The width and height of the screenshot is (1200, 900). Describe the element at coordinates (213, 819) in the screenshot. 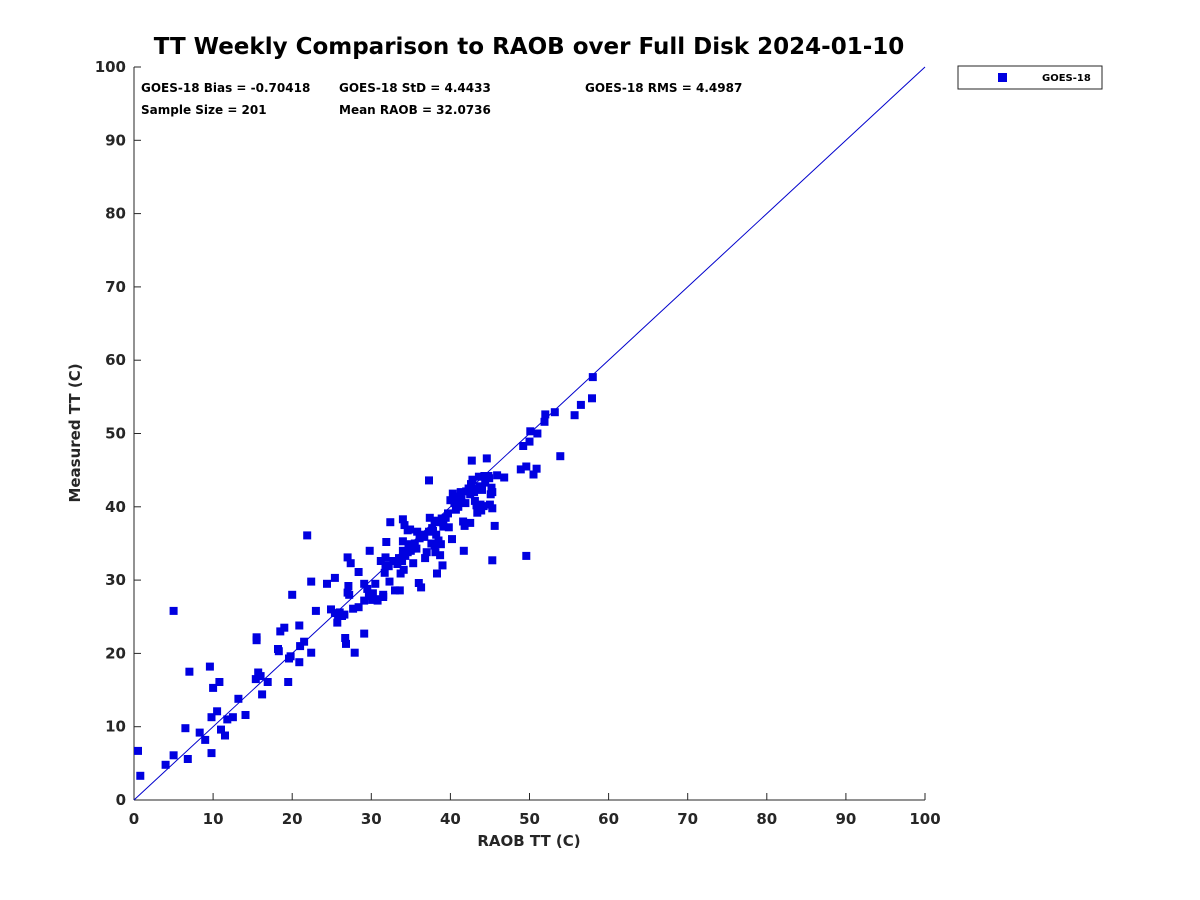

I see `x-tick-label: 10` at that location.